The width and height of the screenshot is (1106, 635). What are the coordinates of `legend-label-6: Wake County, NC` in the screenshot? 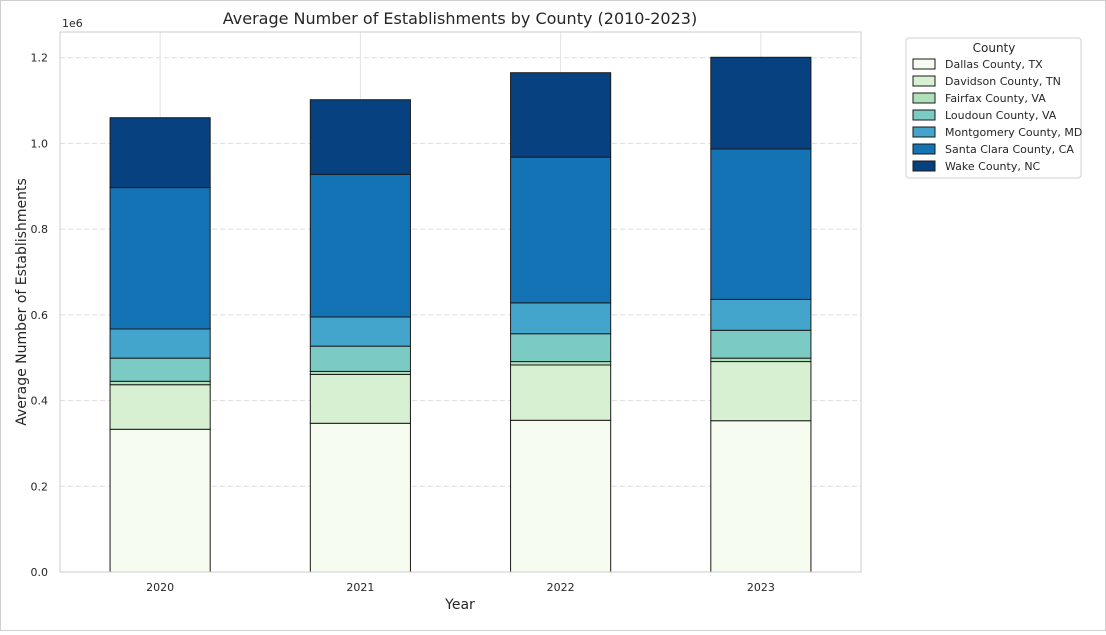 It's located at (993, 166).